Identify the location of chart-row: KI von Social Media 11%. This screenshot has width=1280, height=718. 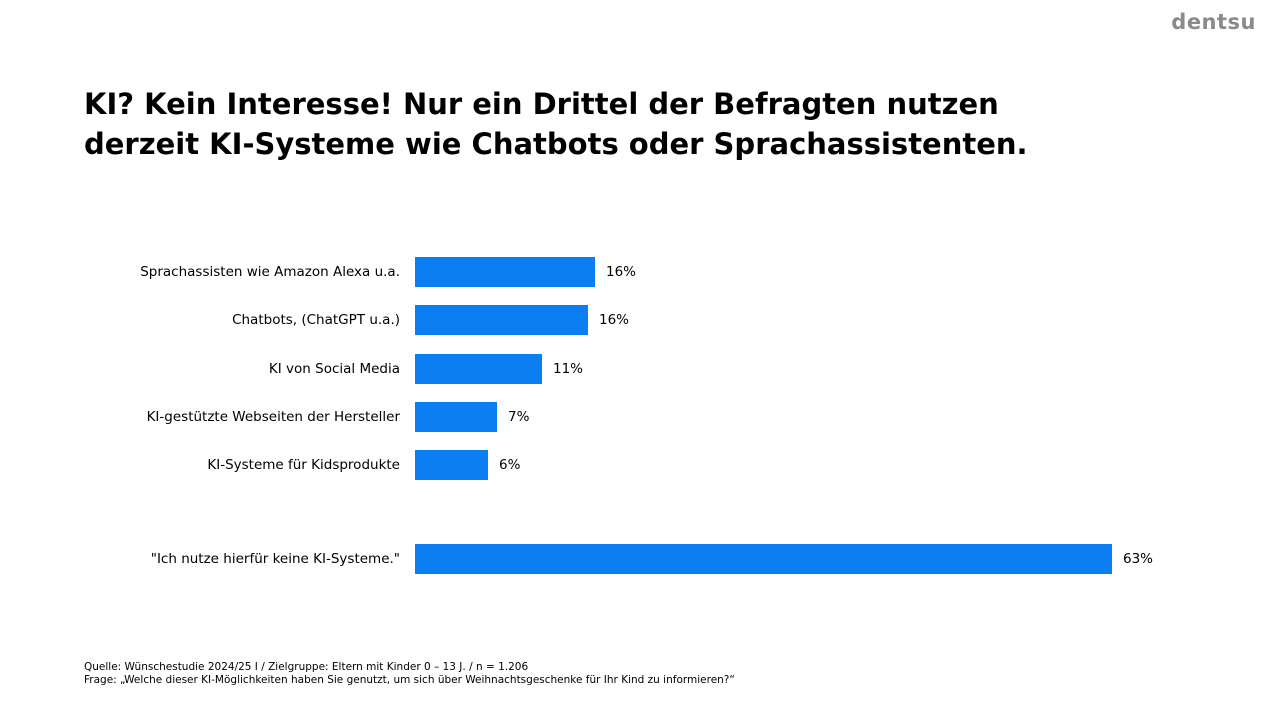
(334, 368).